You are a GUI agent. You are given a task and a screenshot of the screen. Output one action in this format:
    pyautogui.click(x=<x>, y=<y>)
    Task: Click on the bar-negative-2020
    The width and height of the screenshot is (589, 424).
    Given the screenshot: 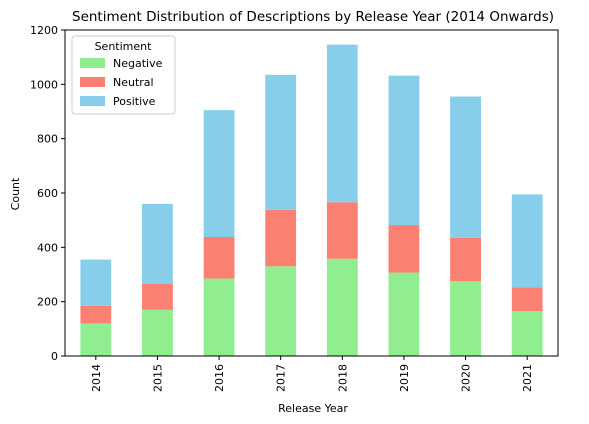 What is the action you would take?
    pyautogui.click(x=465, y=318)
    